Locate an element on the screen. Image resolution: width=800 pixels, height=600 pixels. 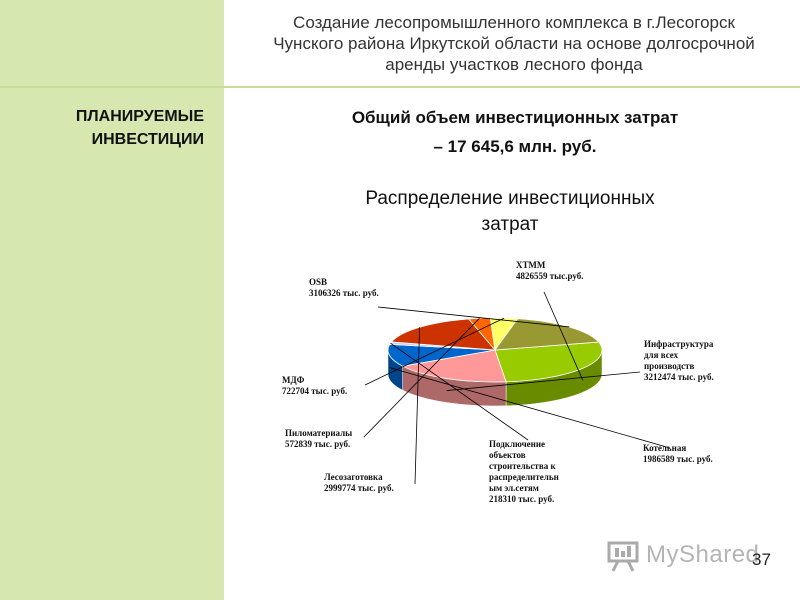
slice-label-line: 722704 тыс. руб. is located at coordinates (314, 391).